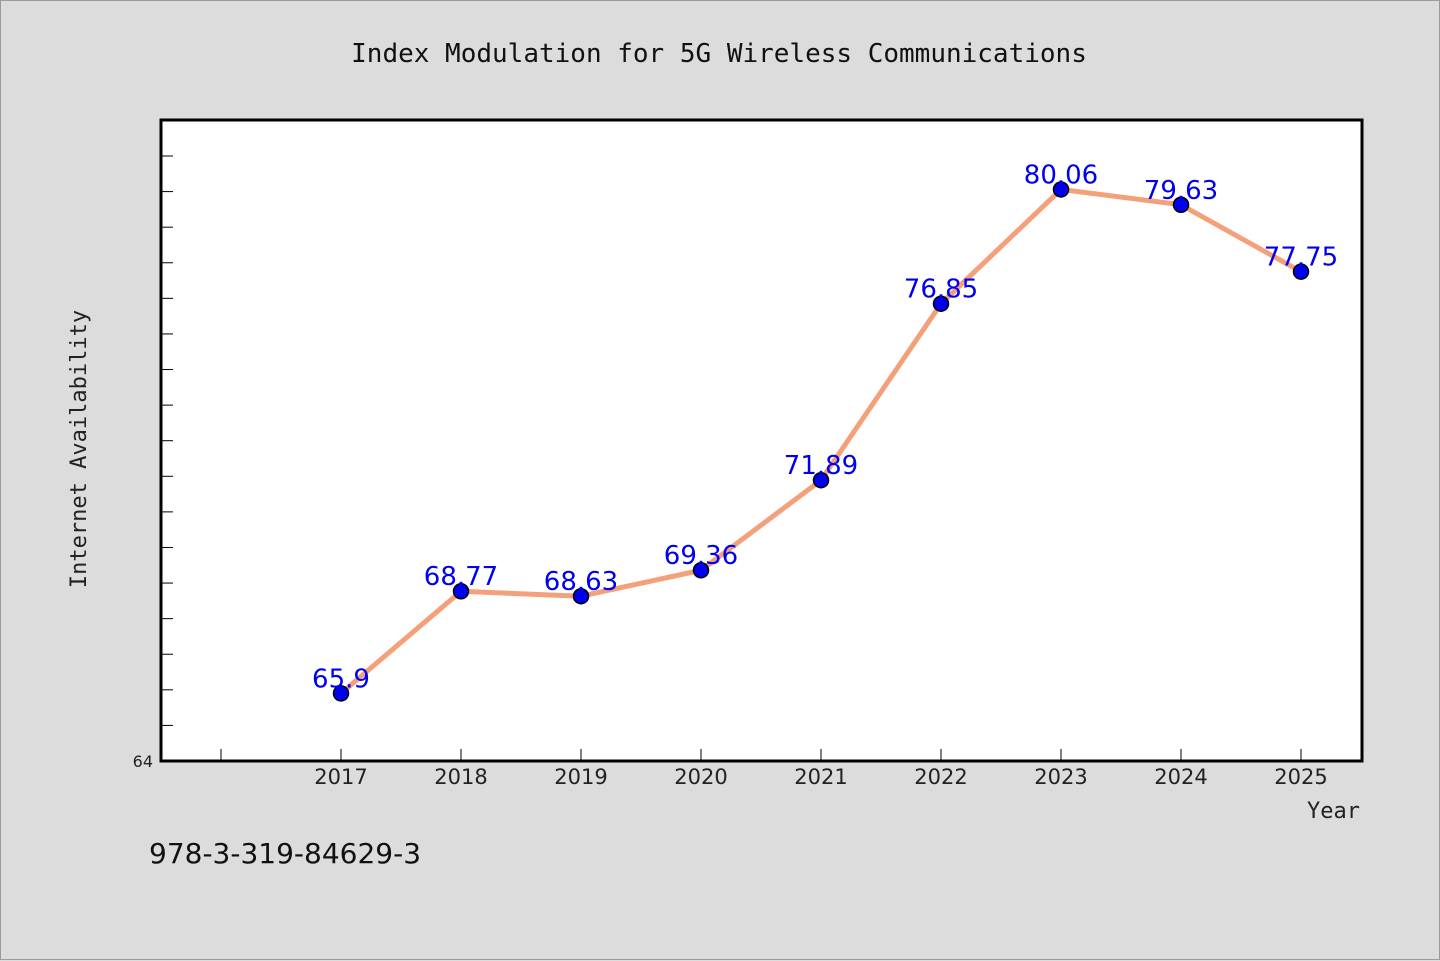 The height and width of the screenshot is (961, 1440). Describe the element at coordinates (941, 290) in the screenshot. I see `data-label: 76.85` at that location.